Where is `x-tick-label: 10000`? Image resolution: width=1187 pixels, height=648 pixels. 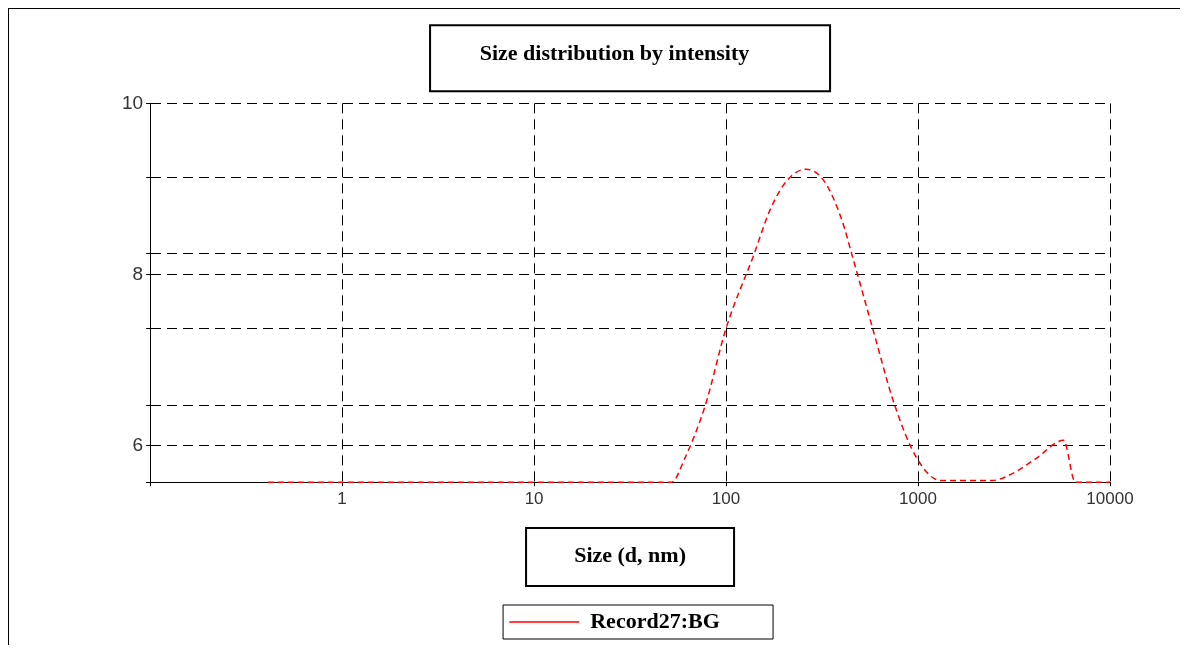 x-tick-label: 10000 is located at coordinates (1110, 499).